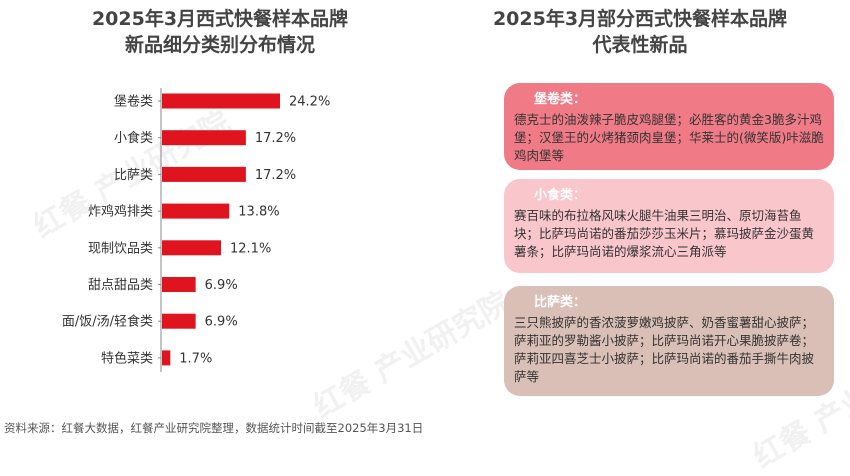  What do you see at coordinates (220, 19) in the screenshot?
I see `chart-title-line1: 2025年3月西式快餐样本品牌` at bounding box center [220, 19].